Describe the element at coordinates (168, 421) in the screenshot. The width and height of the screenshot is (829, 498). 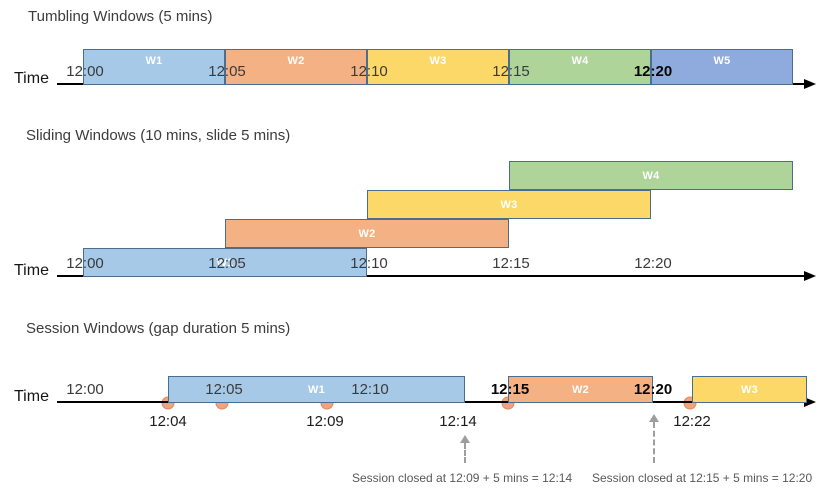
I see `event-time-label: 12:04` at that location.